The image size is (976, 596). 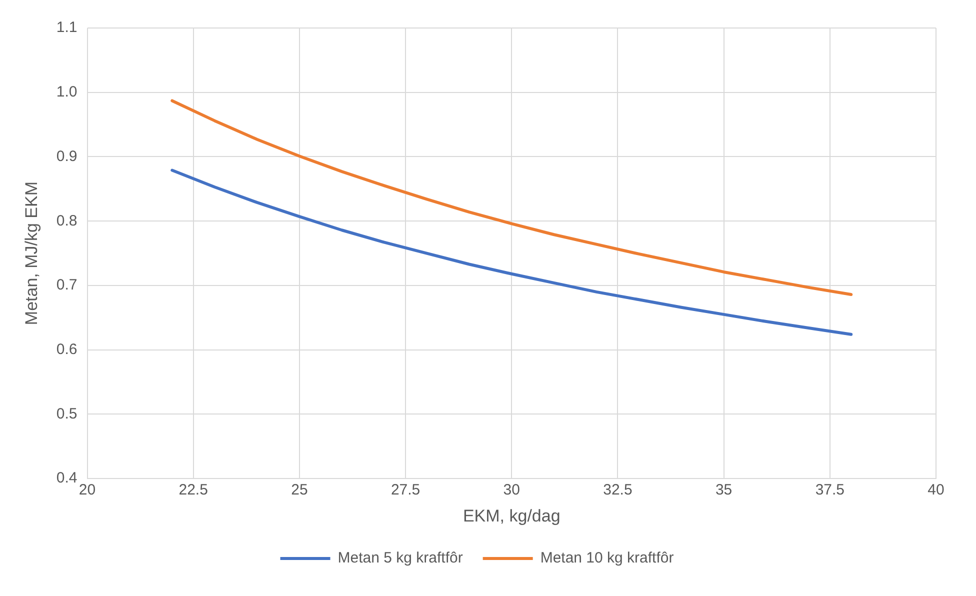 What do you see at coordinates (193, 490) in the screenshot?
I see `x-tick-label: 22.5` at bounding box center [193, 490].